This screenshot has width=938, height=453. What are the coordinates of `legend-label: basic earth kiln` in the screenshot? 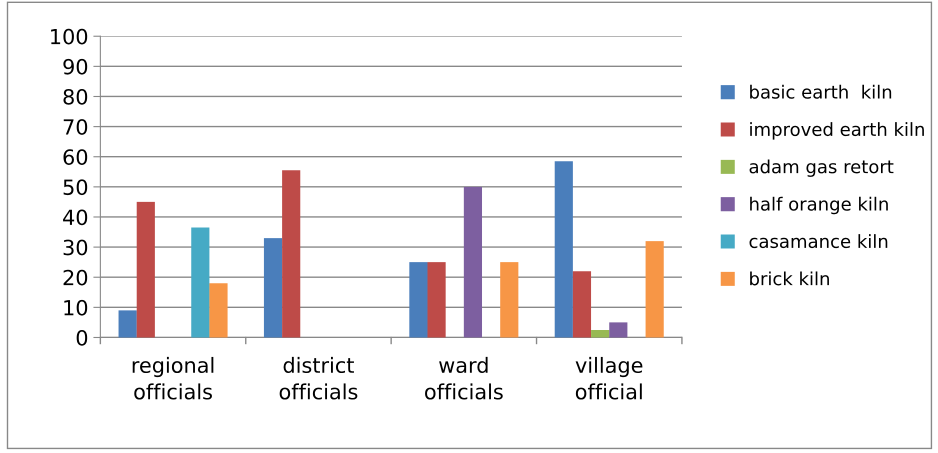 It's located at (821, 91).